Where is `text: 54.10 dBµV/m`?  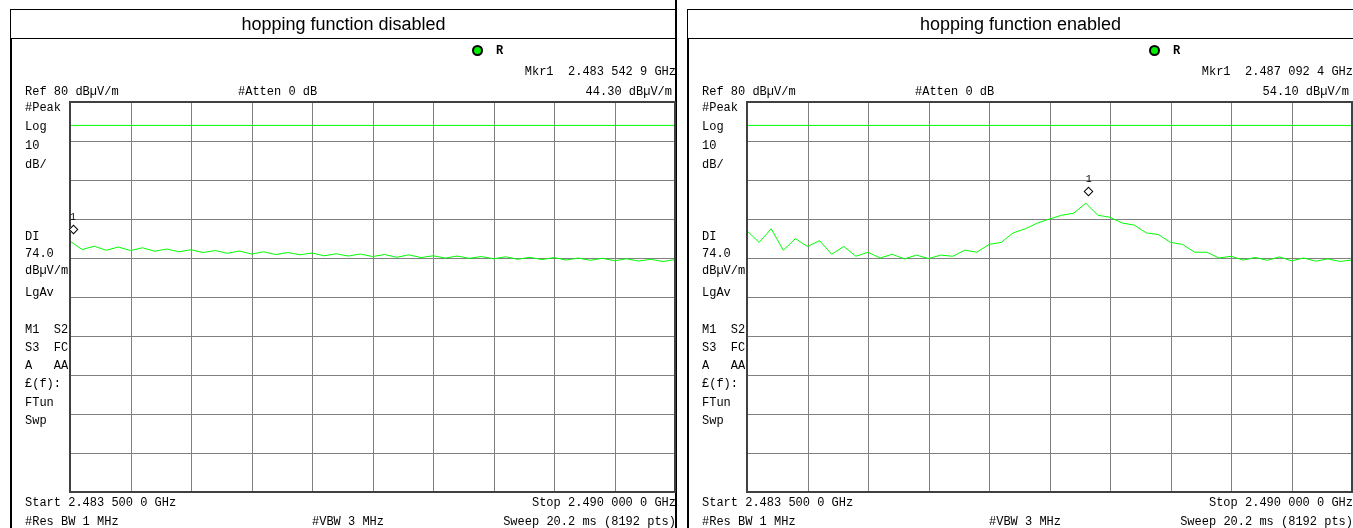
text: 54.10 dBµV/m is located at coordinates (1305, 92).